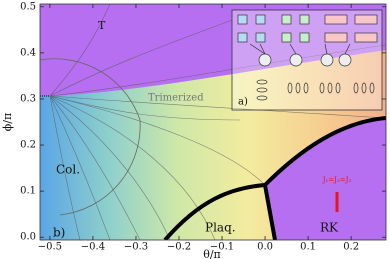  Describe the element at coordinates (308, 247) in the screenshot. I see `x-tick-label: 0.1` at that location.